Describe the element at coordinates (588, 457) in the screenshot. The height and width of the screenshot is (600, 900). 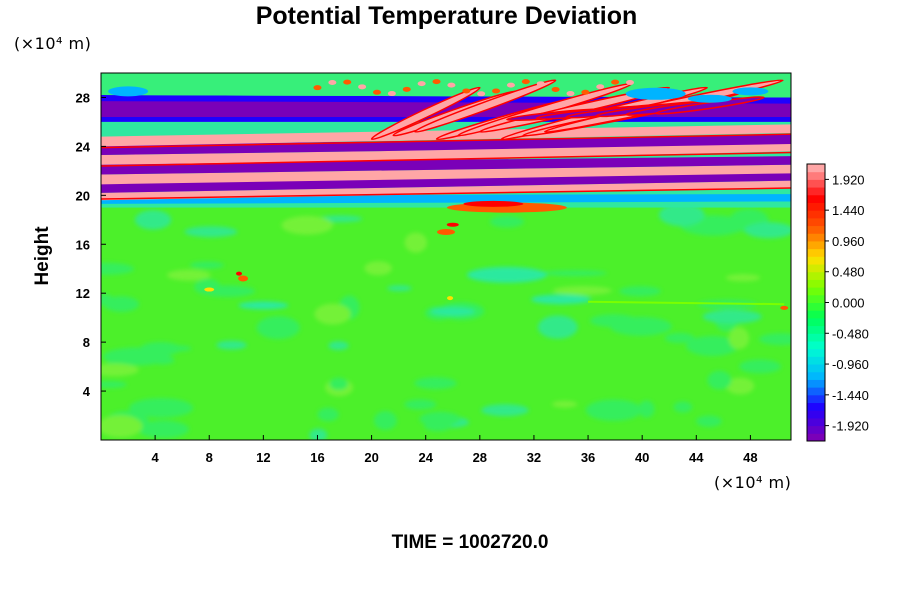
I see `x-tick-label: 36` at that location.